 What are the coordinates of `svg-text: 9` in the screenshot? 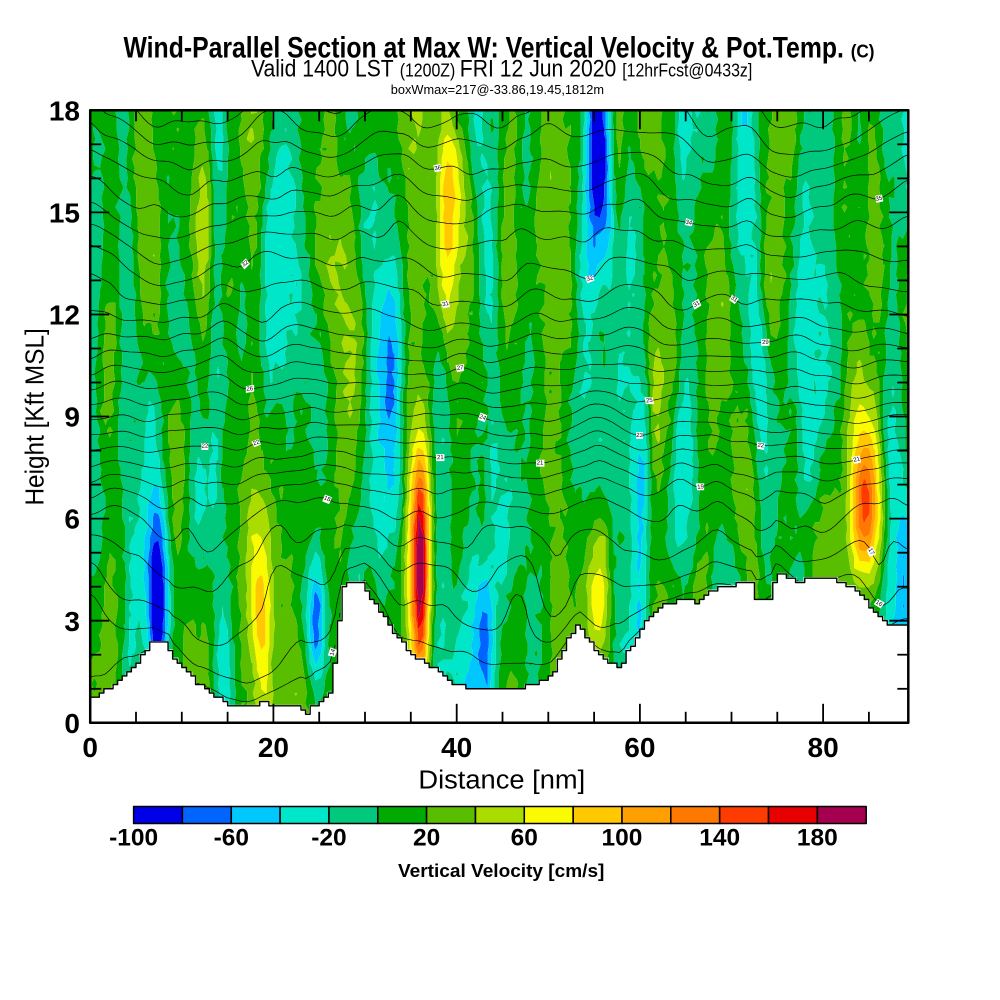 It's located at (72, 417).